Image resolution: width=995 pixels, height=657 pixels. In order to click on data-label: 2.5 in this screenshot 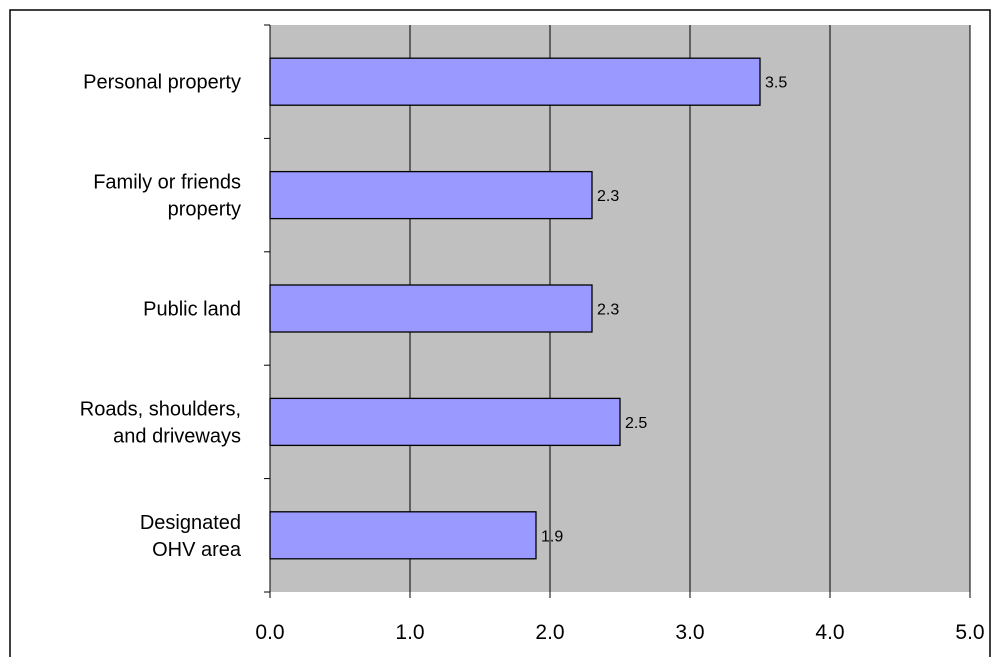, I will do `click(636, 423)`.